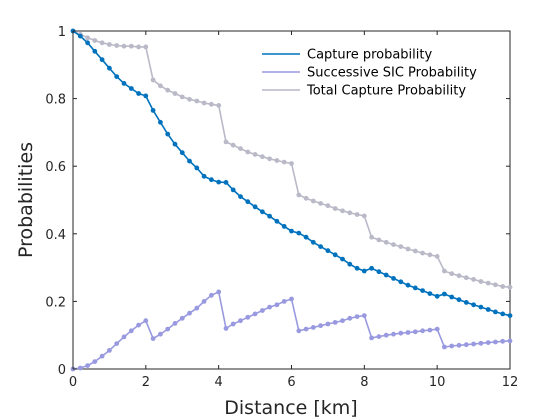 The image size is (560, 420). What do you see at coordinates (55, 167) in the screenshot?
I see `y-tick-label: 0.6` at bounding box center [55, 167].